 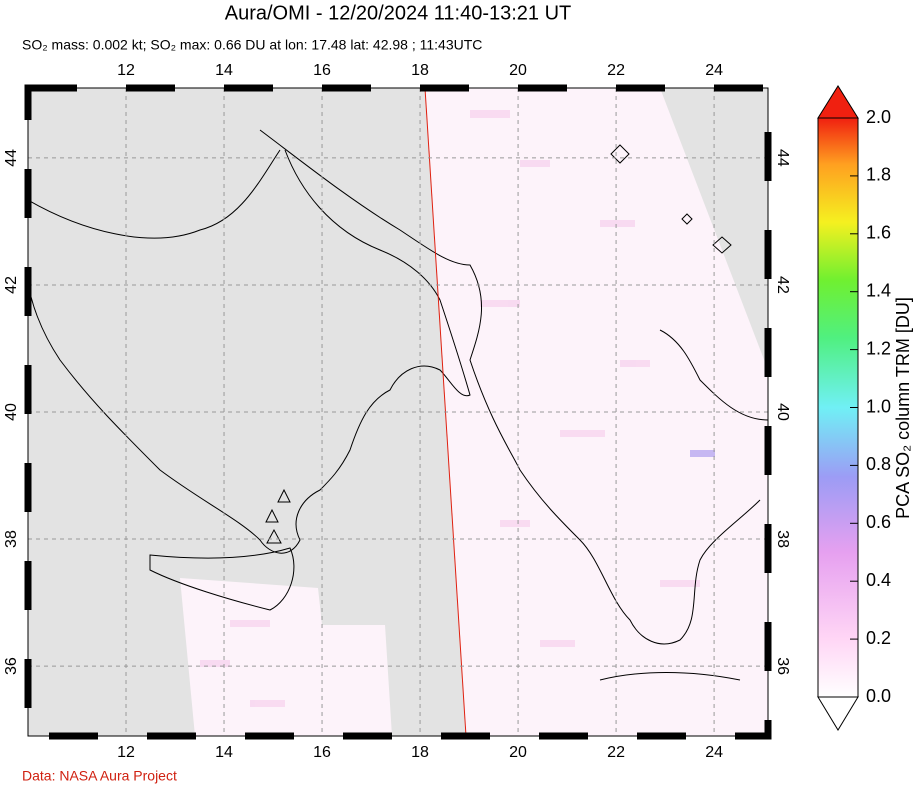 What do you see at coordinates (99, 776) in the screenshot?
I see `data-source: Data: NASA Aura Project` at bounding box center [99, 776].